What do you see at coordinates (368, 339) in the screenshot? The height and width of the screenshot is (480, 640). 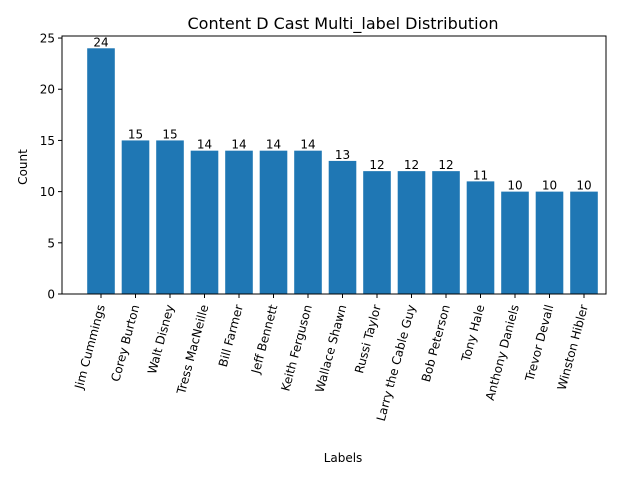 I see `x-tick-label: Russi Taylor` at bounding box center [368, 339].